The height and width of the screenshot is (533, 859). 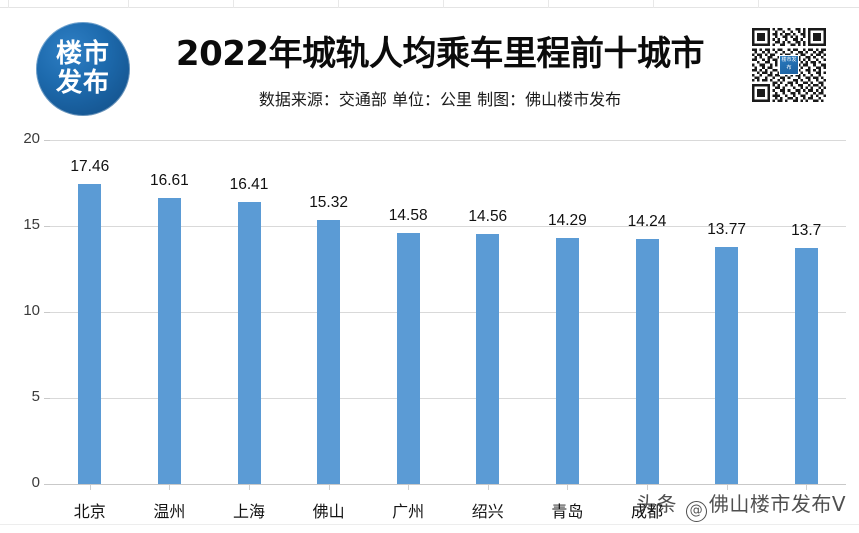 What do you see at coordinates (646, 511) in the screenshot?
I see `x-axis-category-label: 成都` at bounding box center [646, 511].